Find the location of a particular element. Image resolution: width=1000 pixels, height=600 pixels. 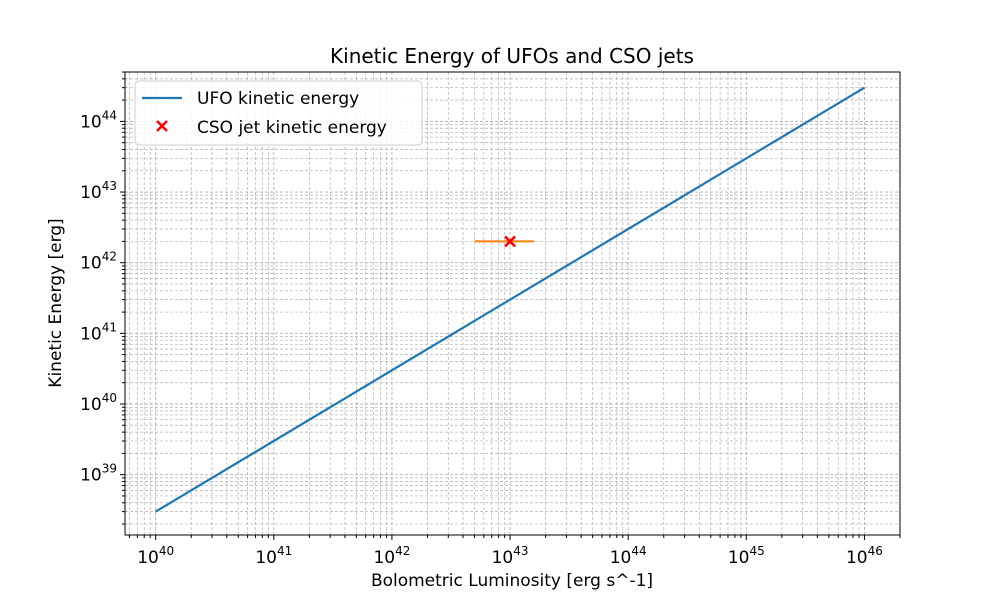

legend-box is located at coordinates (278, 113).